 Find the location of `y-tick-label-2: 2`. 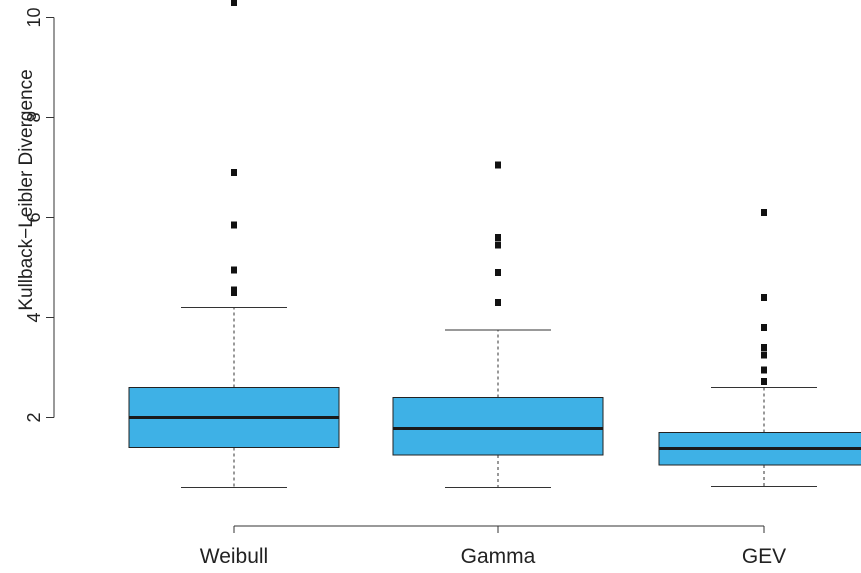

y-tick-label-2: 2 is located at coordinates (34, 417).